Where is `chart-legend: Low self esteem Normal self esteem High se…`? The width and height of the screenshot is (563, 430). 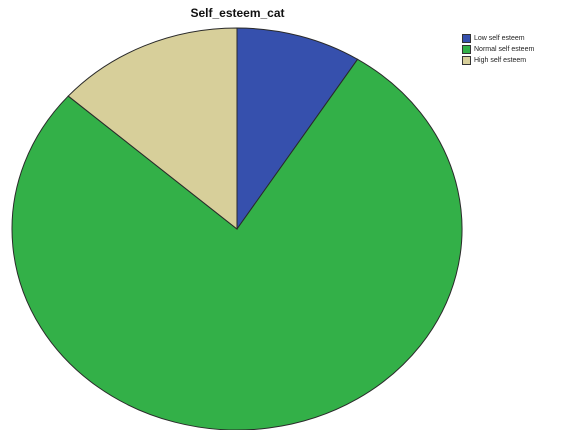 chart-legend: Low self esteem Normal self esteem High se… is located at coordinates (498, 49).